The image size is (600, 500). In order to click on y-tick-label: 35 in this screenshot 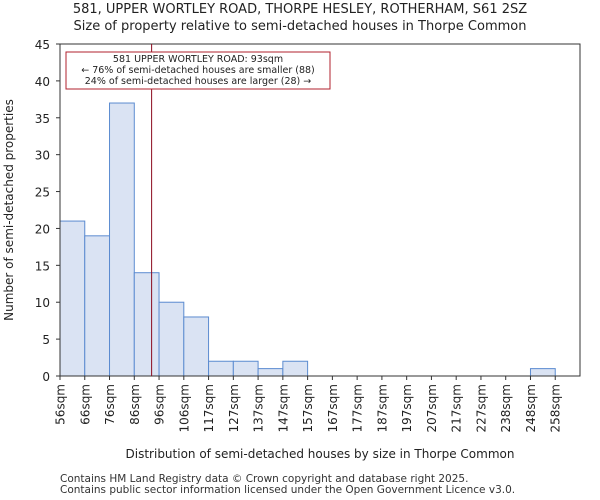, I will do `click(42, 119)`.